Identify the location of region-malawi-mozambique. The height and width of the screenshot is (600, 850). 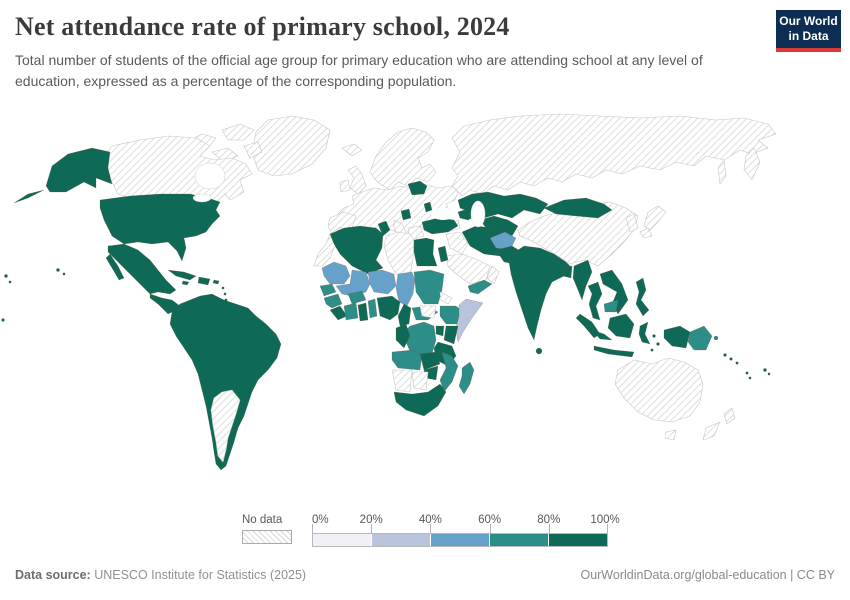
(449, 372).